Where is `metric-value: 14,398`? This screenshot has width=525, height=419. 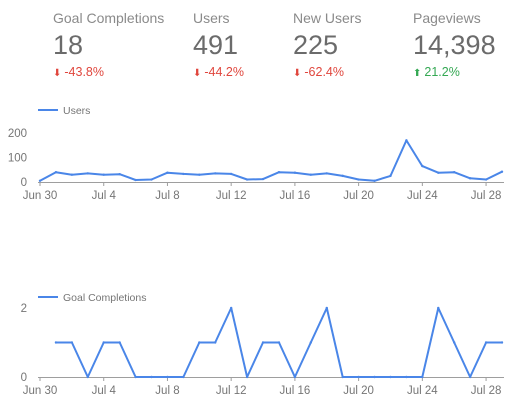 metric-value: 14,398 is located at coordinates (454, 45).